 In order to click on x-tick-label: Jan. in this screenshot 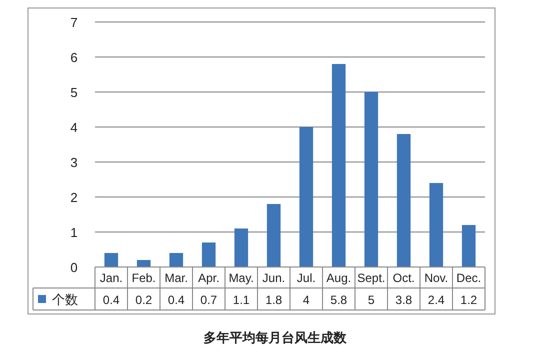, I will do `click(111, 278)`.